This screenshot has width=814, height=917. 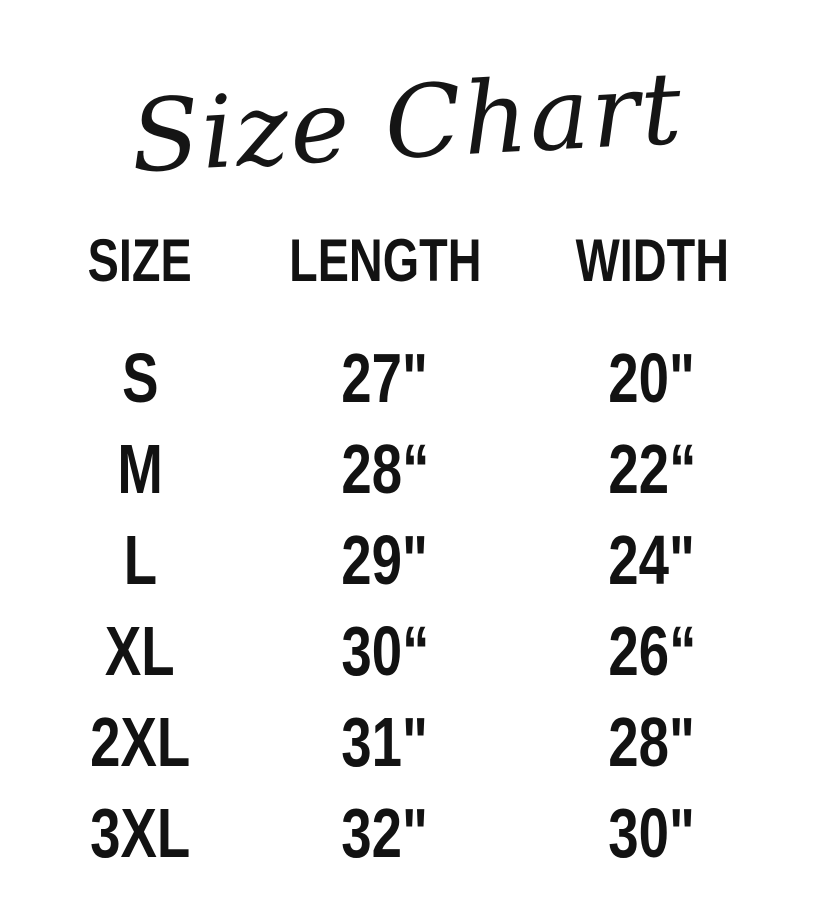 I want to click on column-header-size: SIZE, so click(x=140, y=261).